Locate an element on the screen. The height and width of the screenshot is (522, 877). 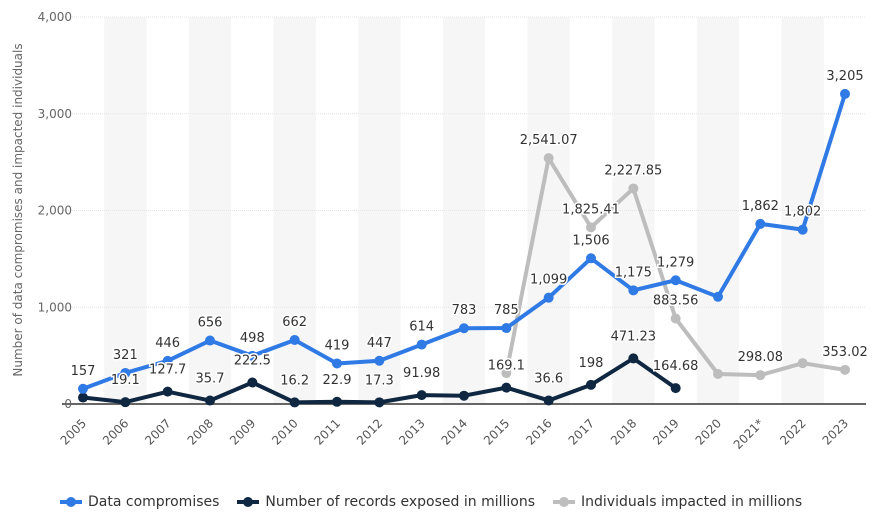
data-label: 1,862 is located at coordinates (760, 206).